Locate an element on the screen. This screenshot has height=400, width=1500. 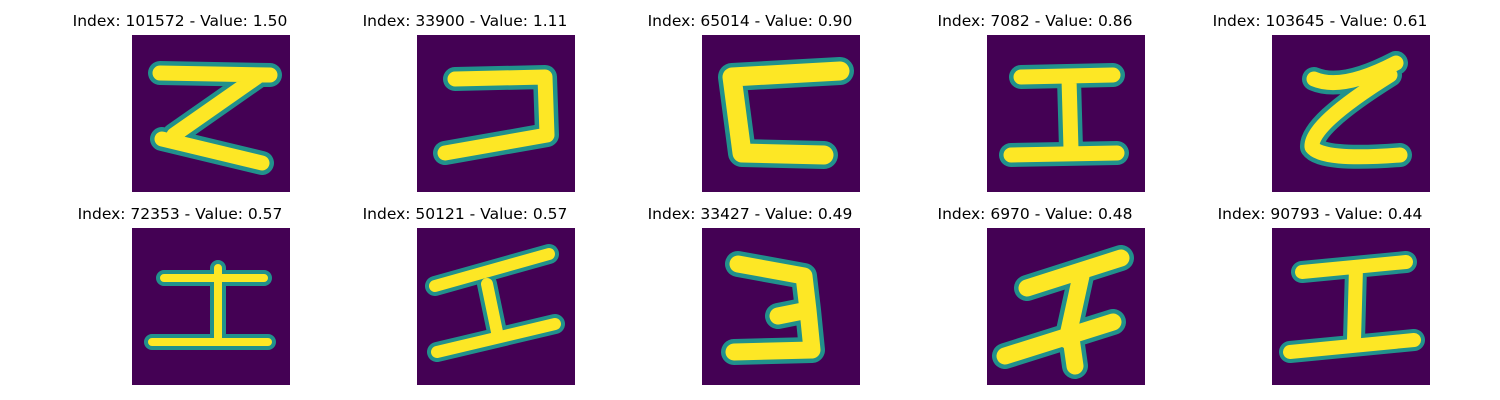
panel-title: Index: 50121 - Value: 0.57 is located at coordinates (465, 214).